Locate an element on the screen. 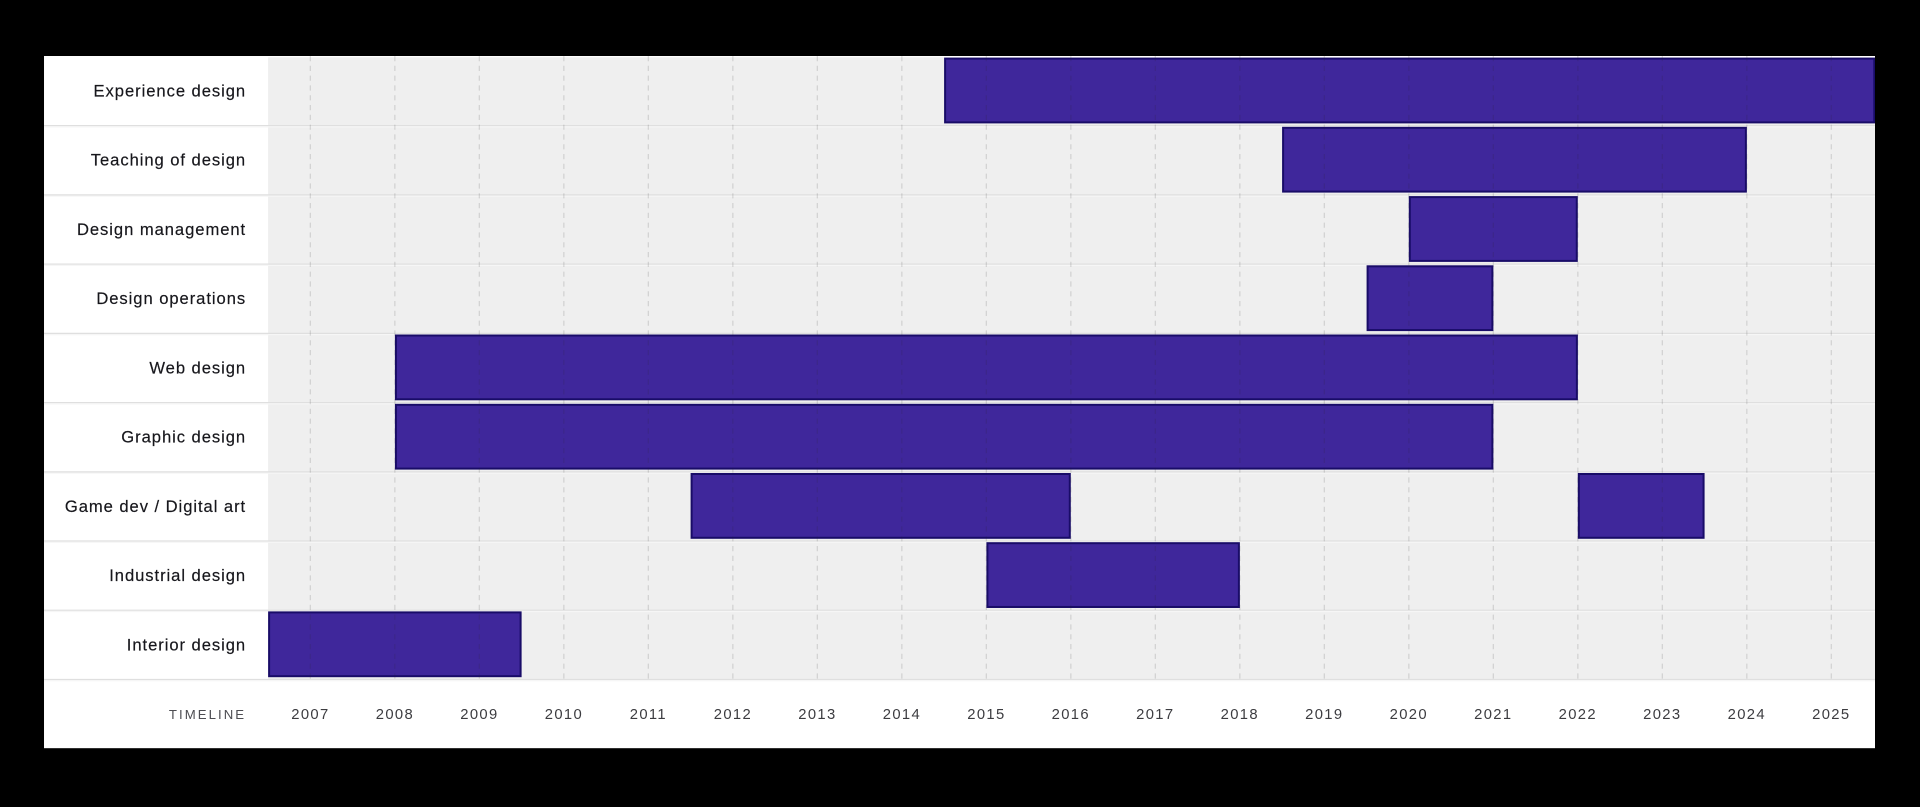 This screenshot has height=807, width=1920. svg-text: 2016 is located at coordinates (1070, 715).